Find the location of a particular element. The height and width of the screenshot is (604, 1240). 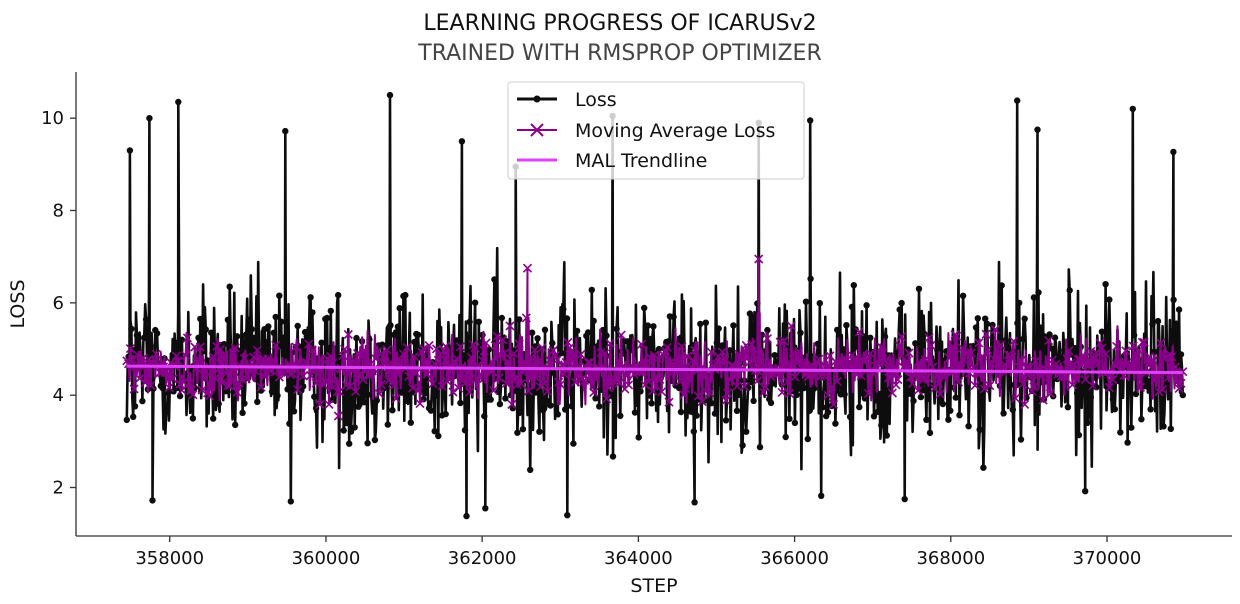

y-tick-label: 10 is located at coordinates (52, 118).